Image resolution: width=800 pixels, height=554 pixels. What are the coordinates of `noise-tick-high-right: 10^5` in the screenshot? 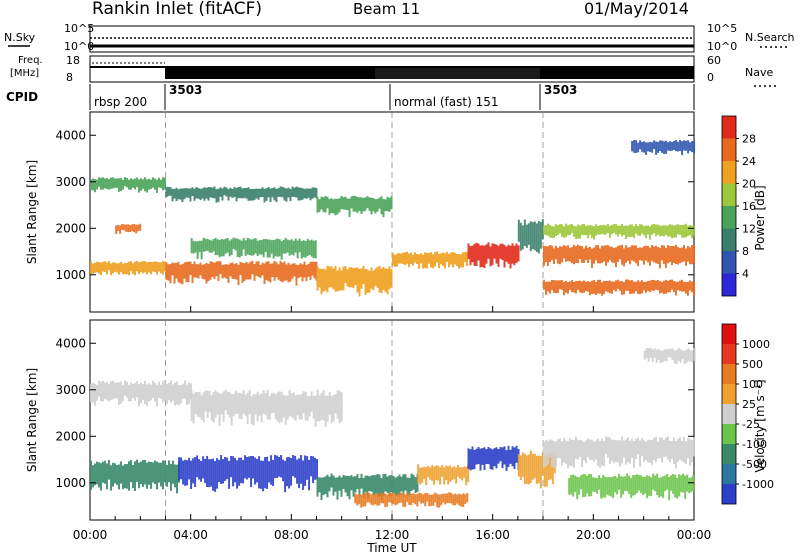 It's located at (722, 28).